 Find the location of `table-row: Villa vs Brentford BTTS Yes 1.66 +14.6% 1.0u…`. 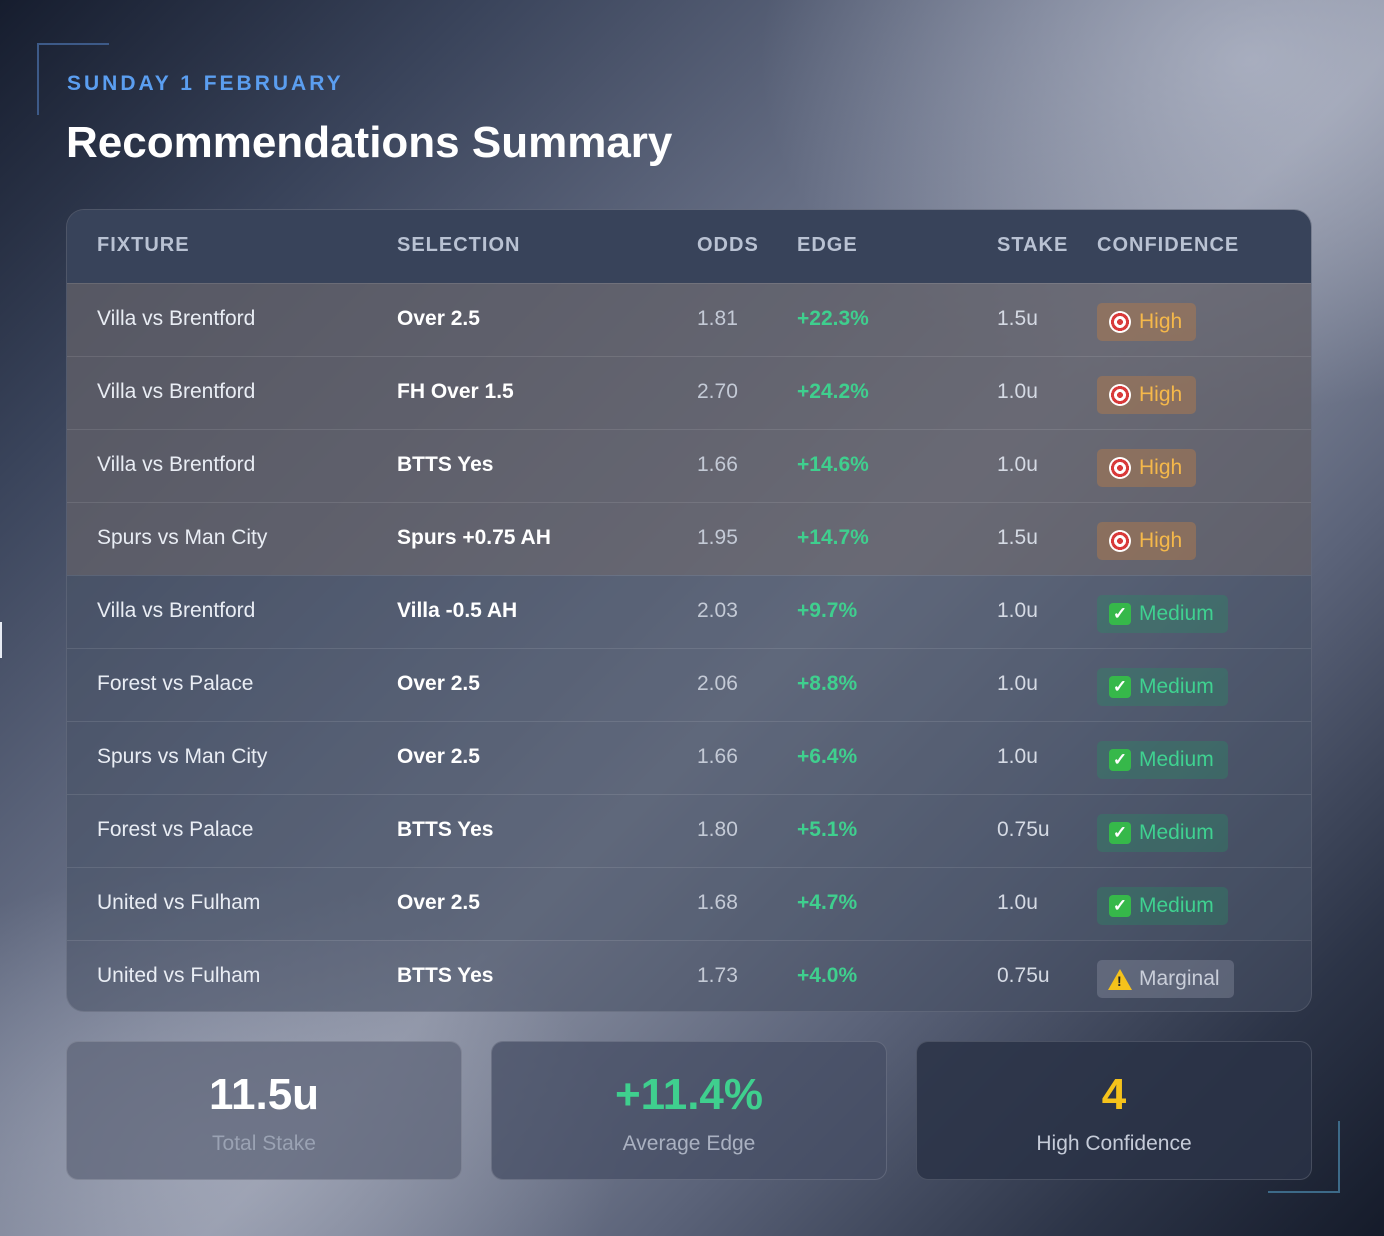

table-row: Villa vs Brentford BTTS Yes 1.66 +14.6% 1.0u… is located at coordinates (689, 465).